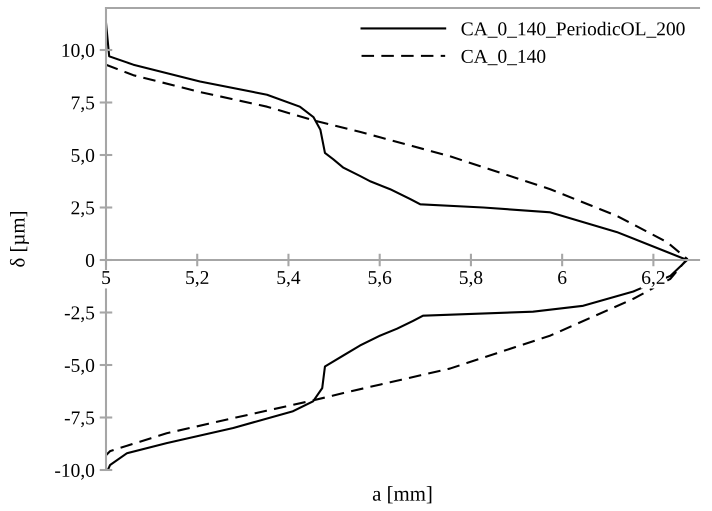  What do you see at coordinates (471, 278) in the screenshot?
I see `x-tick-label: 5,8` at bounding box center [471, 278].